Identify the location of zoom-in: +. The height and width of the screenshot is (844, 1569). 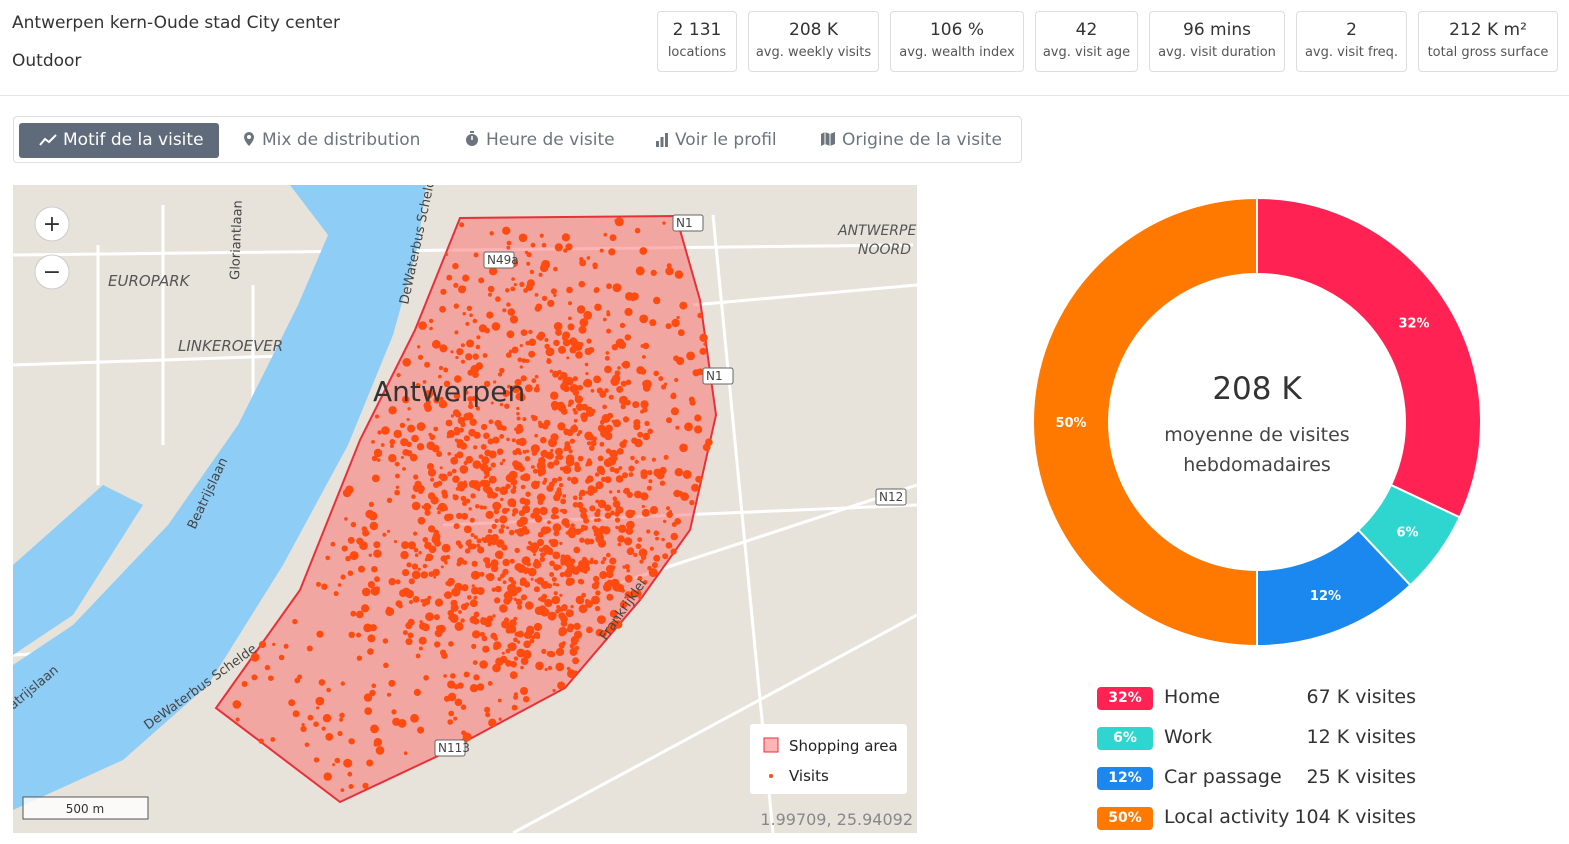
(52, 224).